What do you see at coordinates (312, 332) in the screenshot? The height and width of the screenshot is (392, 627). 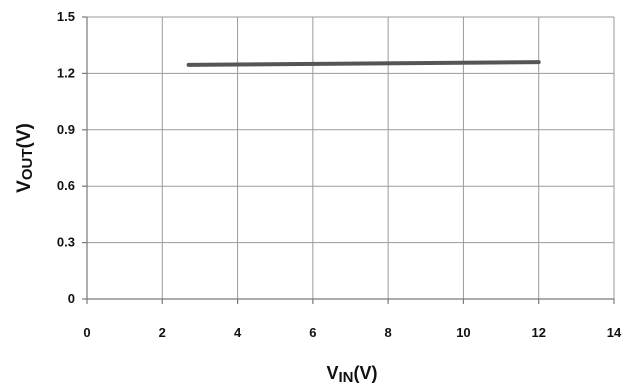 I see `x-tick-label: 6` at bounding box center [312, 332].